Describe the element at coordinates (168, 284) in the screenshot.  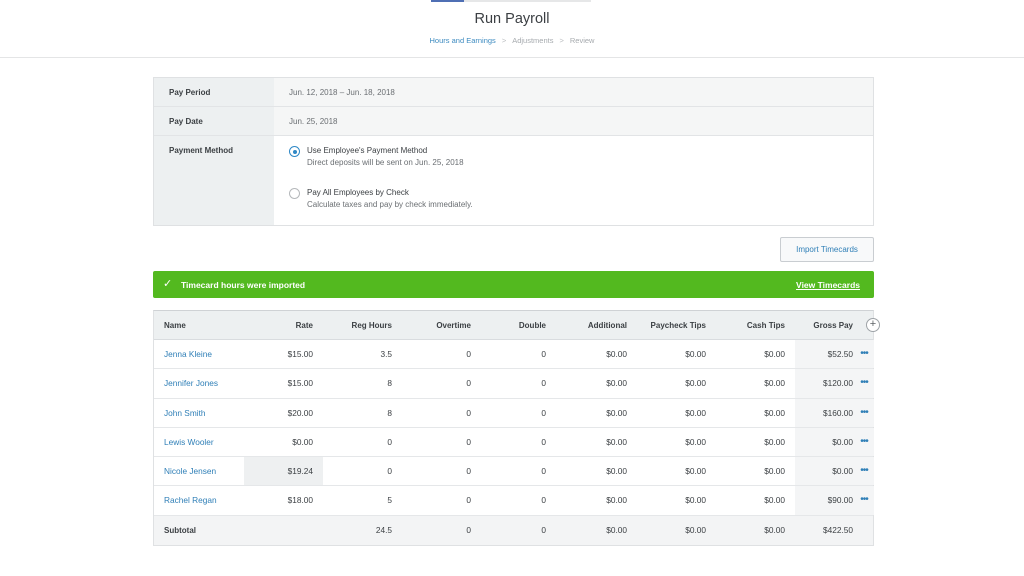
I see `check-icon: ✓` at that location.